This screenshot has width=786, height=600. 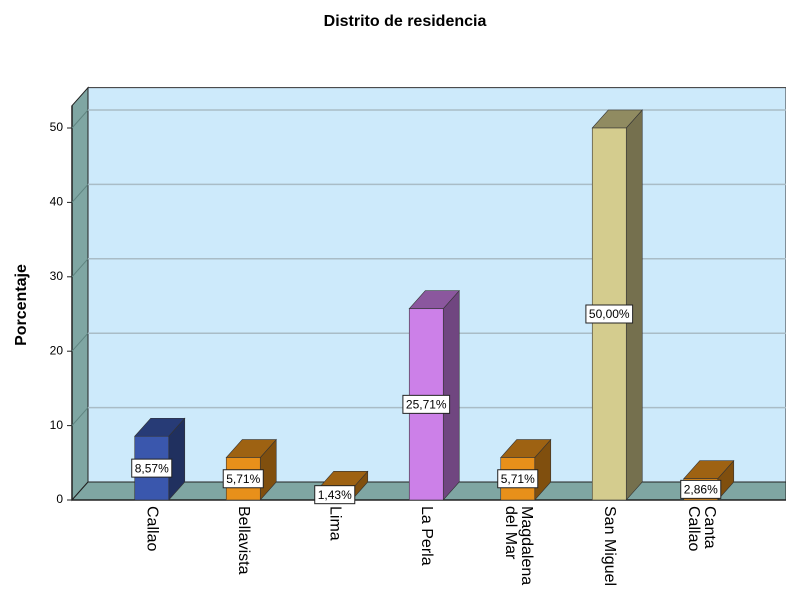 I want to click on side-wall, so click(x=80, y=294).